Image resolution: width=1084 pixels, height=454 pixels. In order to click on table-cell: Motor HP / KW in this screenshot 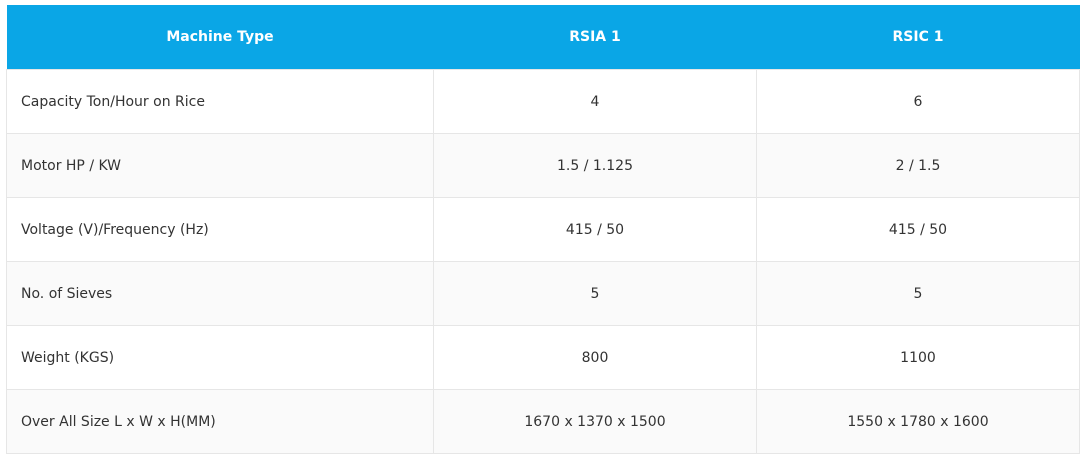, I will do `click(220, 165)`.